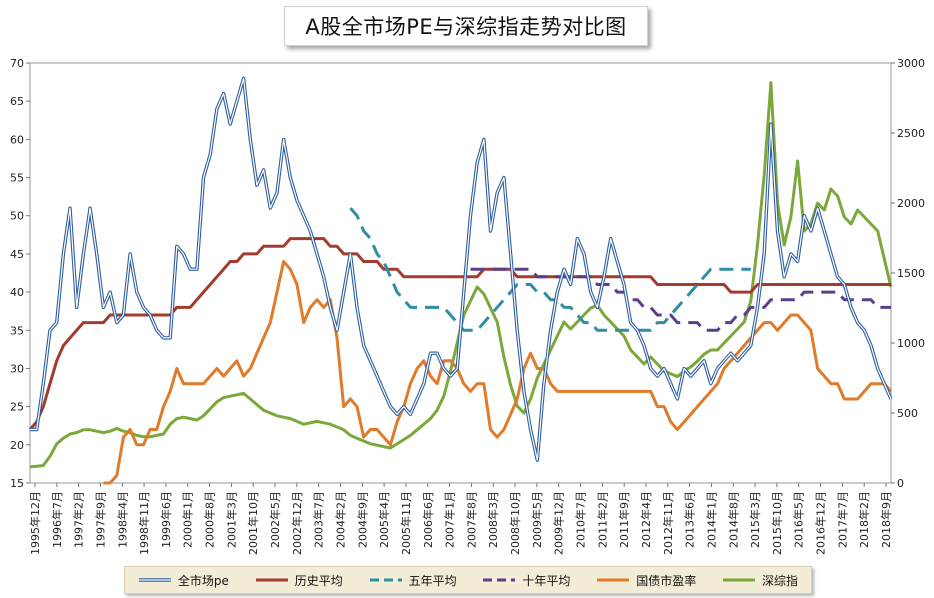 The height and width of the screenshot is (598, 934). Describe the element at coordinates (17, 445) in the screenshot. I see `left-y-tick-label: 20` at that location.